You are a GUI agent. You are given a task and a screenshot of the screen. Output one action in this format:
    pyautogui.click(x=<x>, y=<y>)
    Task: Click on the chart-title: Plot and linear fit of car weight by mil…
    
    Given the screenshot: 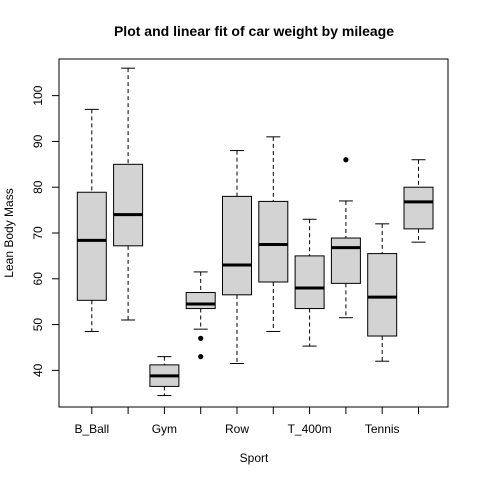 What is the action you would take?
    pyautogui.click(x=254, y=31)
    